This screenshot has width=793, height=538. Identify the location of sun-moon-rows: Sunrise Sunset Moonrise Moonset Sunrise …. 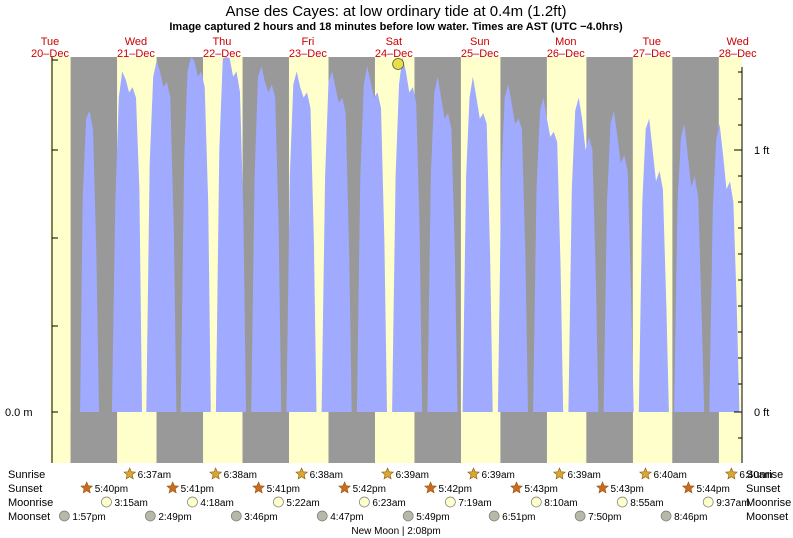
(399, 502).